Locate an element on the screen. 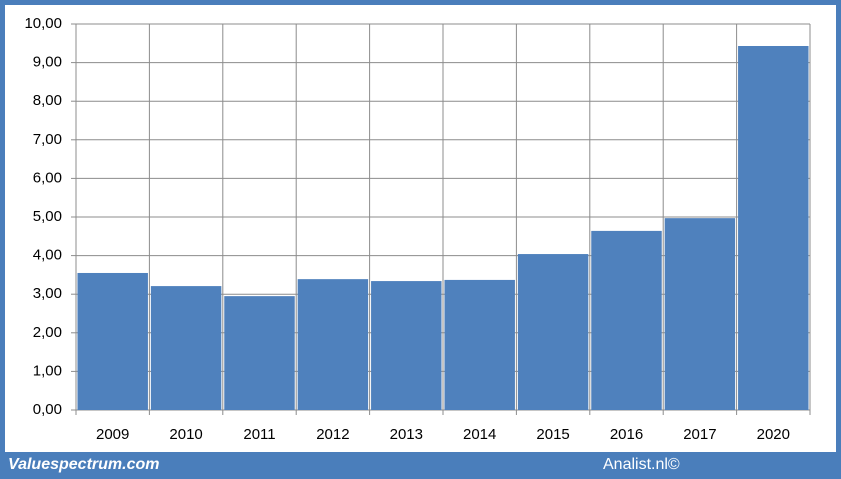  y-tick-label: 0,00 is located at coordinates (47, 409).